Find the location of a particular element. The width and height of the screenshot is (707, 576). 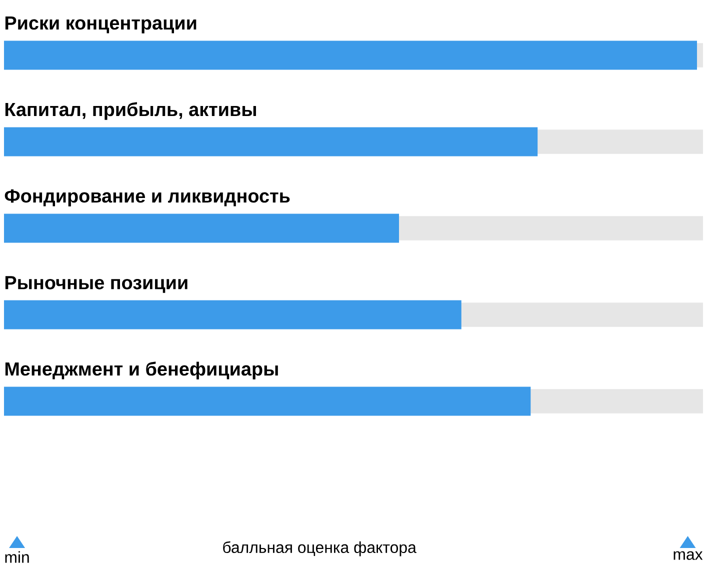

y-tick-label: Рыночные позиции is located at coordinates (96, 284).